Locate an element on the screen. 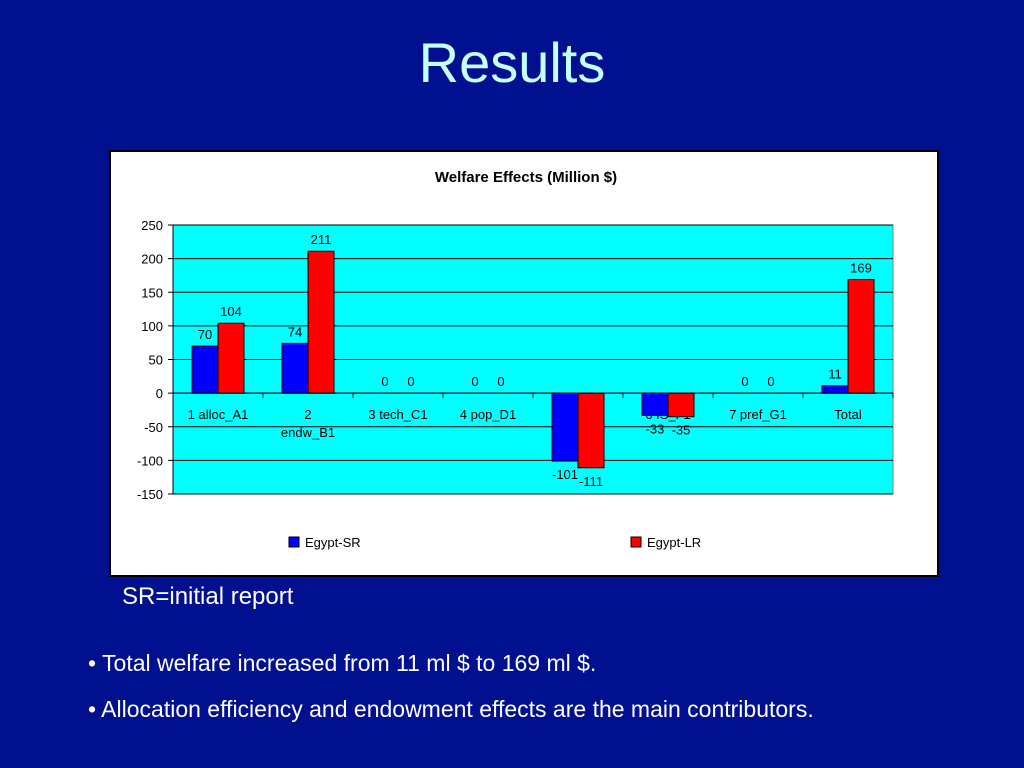 Image resolution: width=1024 pixels, height=768 pixels. data-label: -101 is located at coordinates (565, 474).